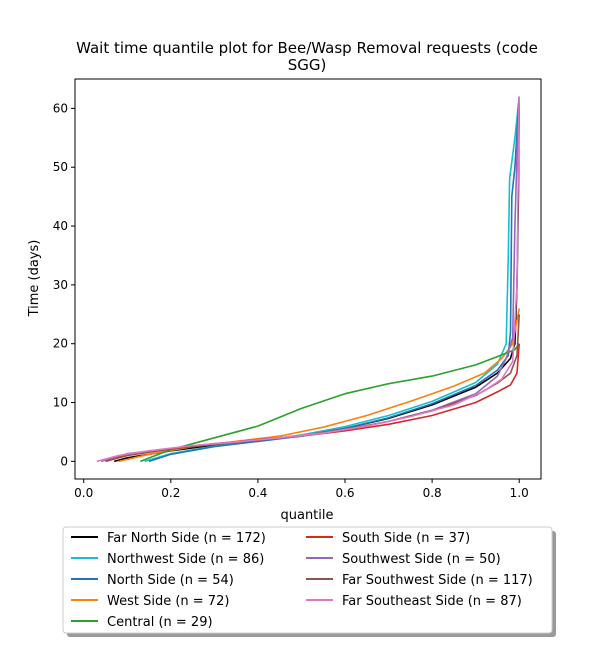 This screenshot has height=650, width=600. Describe the element at coordinates (257, 493) in the screenshot. I see `x-tick-label: 0.4` at that location.